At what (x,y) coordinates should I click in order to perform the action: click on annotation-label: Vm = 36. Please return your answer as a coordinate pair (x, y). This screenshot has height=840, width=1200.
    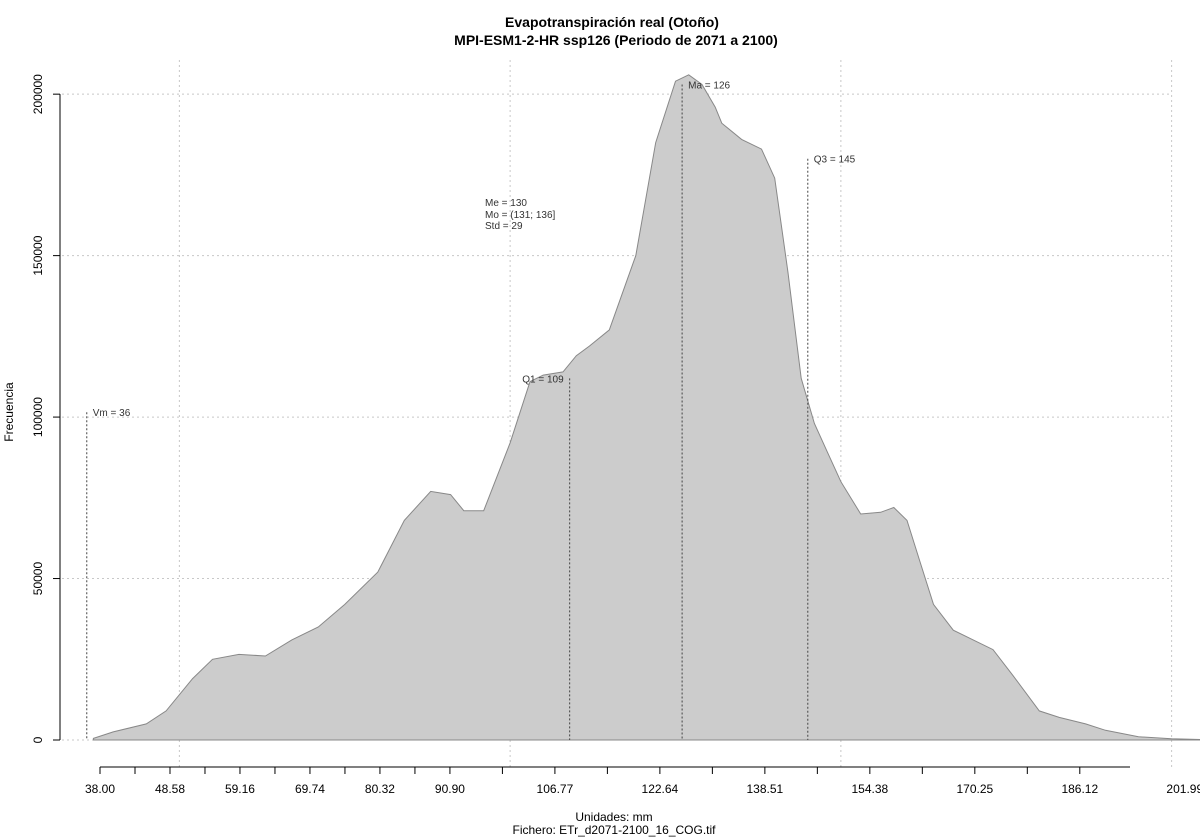
    Looking at the image, I should click on (112, 413).